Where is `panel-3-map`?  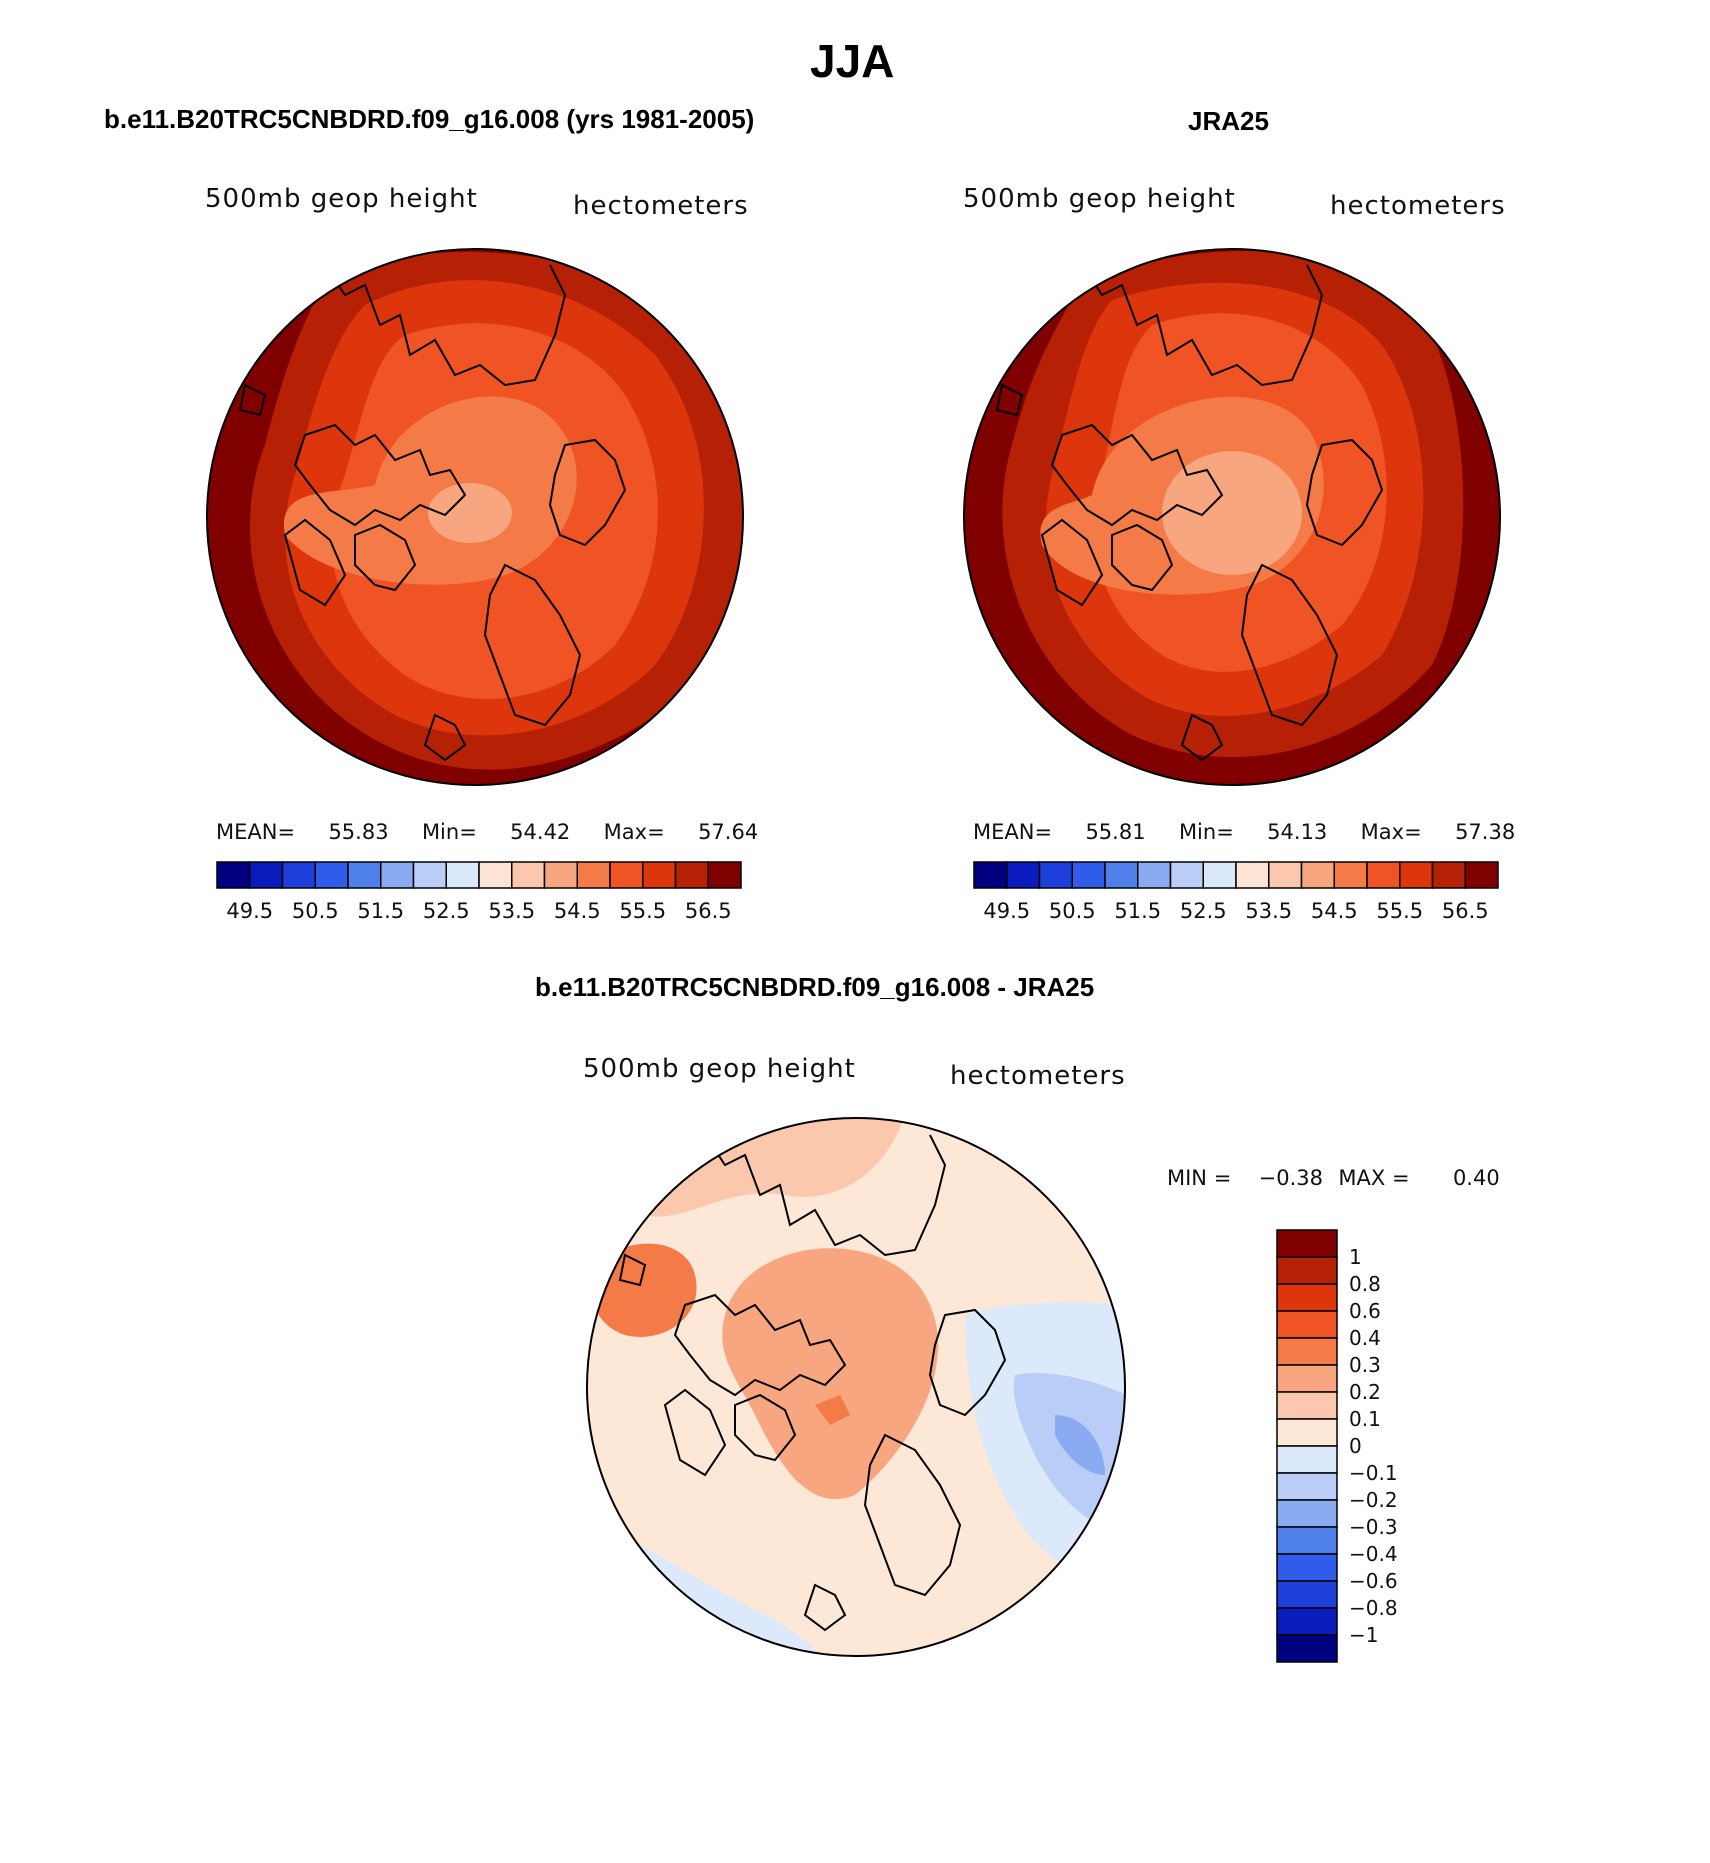
panel-3-map is located at coordinates (856, 1387).